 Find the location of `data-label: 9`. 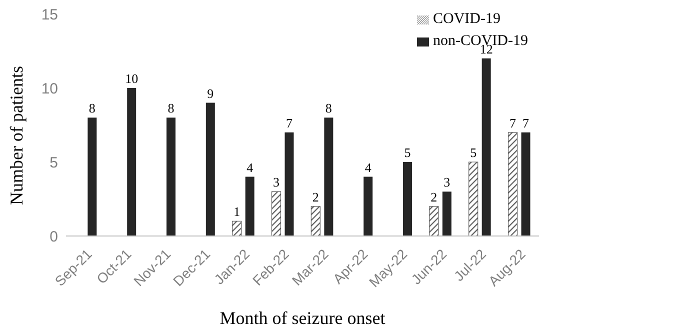

data-label: 9 is located at coordinates (210, 93).